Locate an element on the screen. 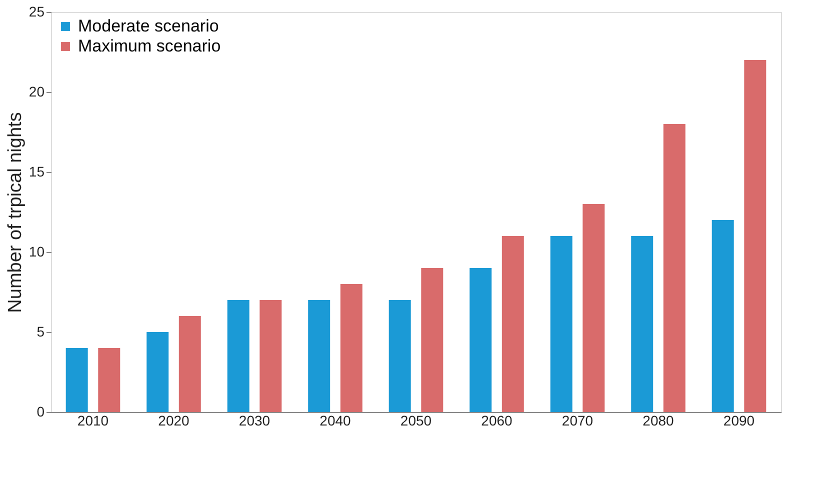  y-tick-label: 15 is located at coordinates (36, 172).